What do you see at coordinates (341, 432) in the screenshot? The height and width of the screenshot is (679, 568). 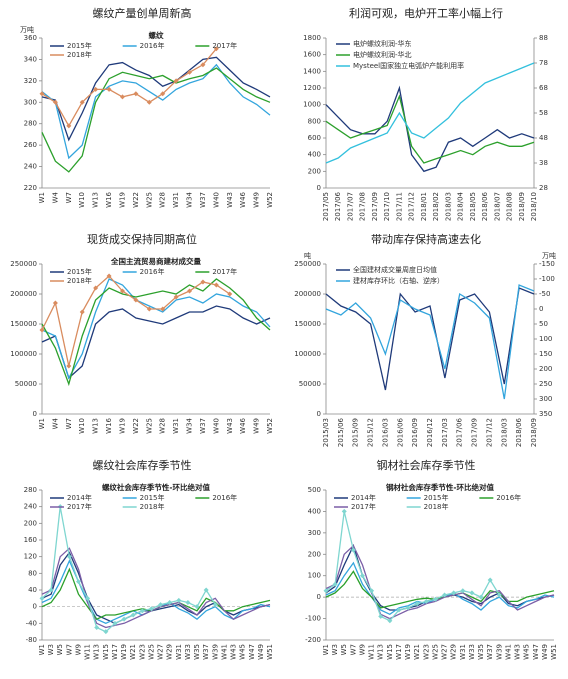 I see `x-tick-label: 2015/06` at bounding box center [341, 432].